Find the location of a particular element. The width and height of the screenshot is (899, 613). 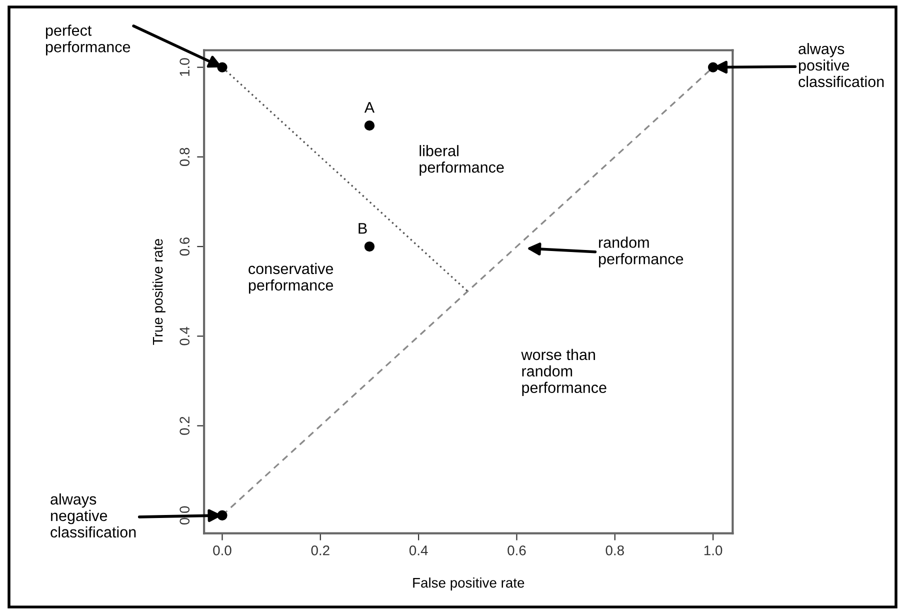

y-tick-label: 0.6 is located at coordinates (185, 246).